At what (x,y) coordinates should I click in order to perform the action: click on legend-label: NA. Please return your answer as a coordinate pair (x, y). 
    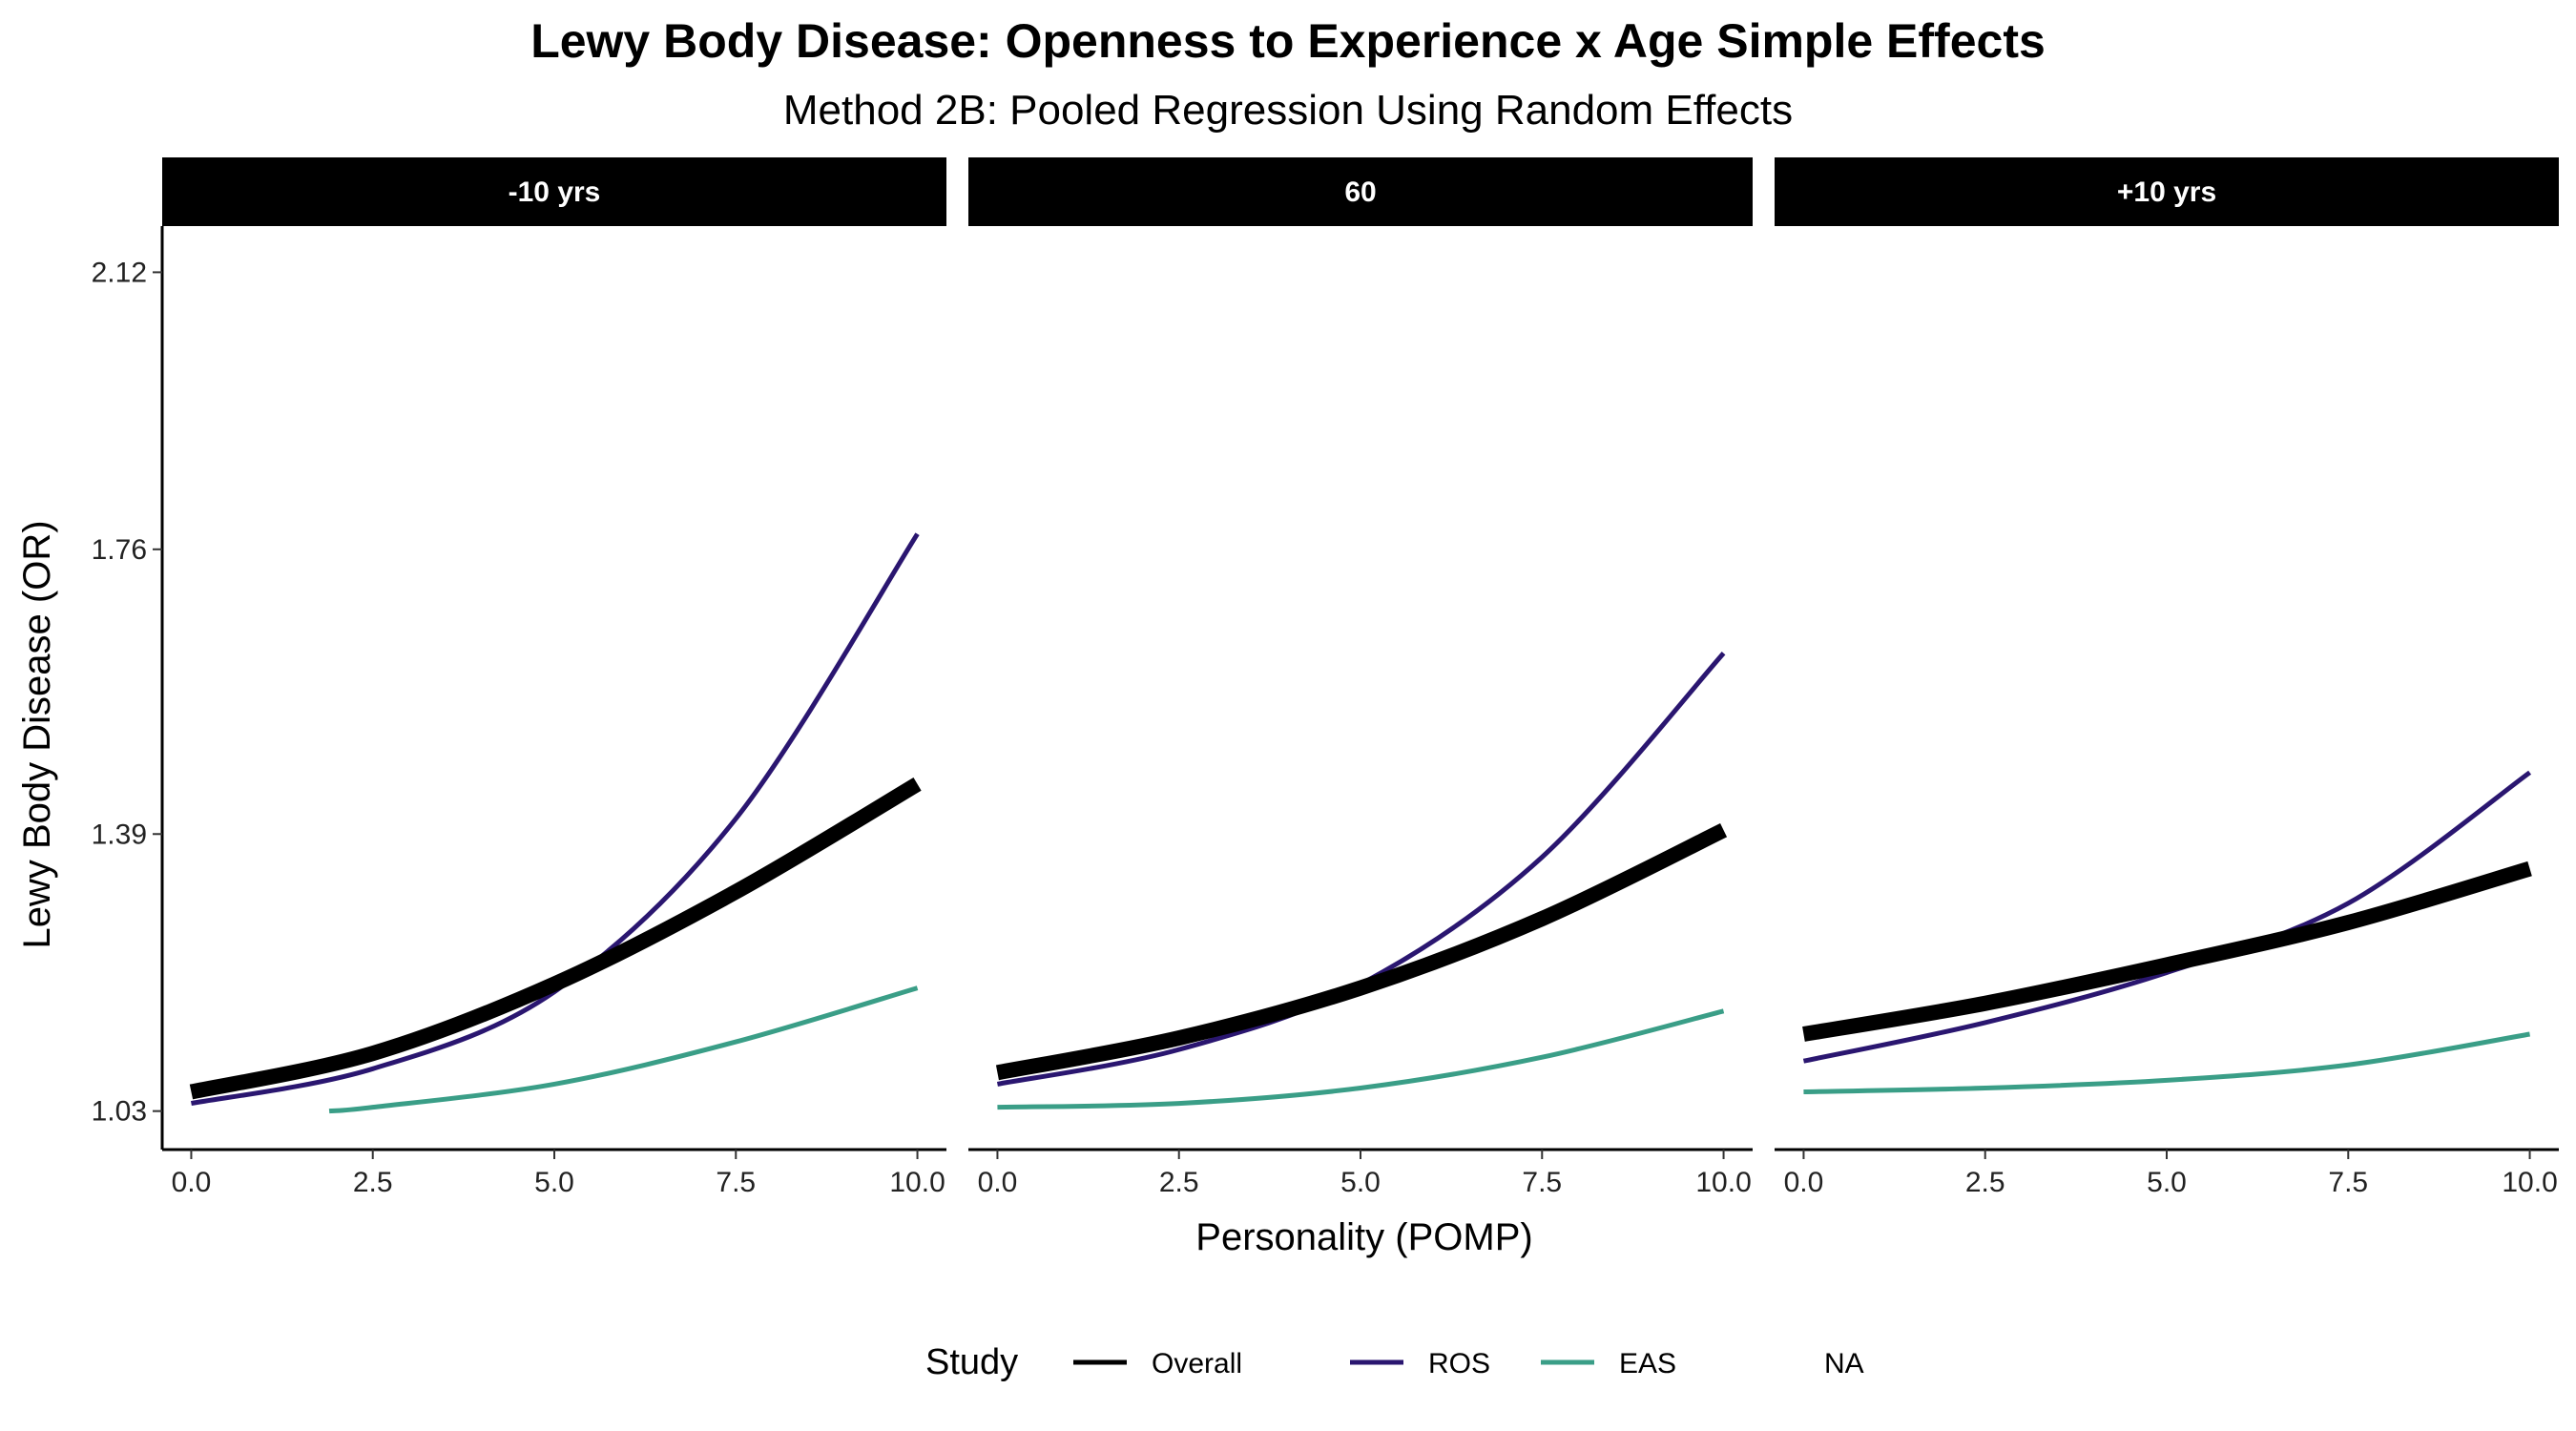
    Looking at the image, I should click on (1844, 1364).